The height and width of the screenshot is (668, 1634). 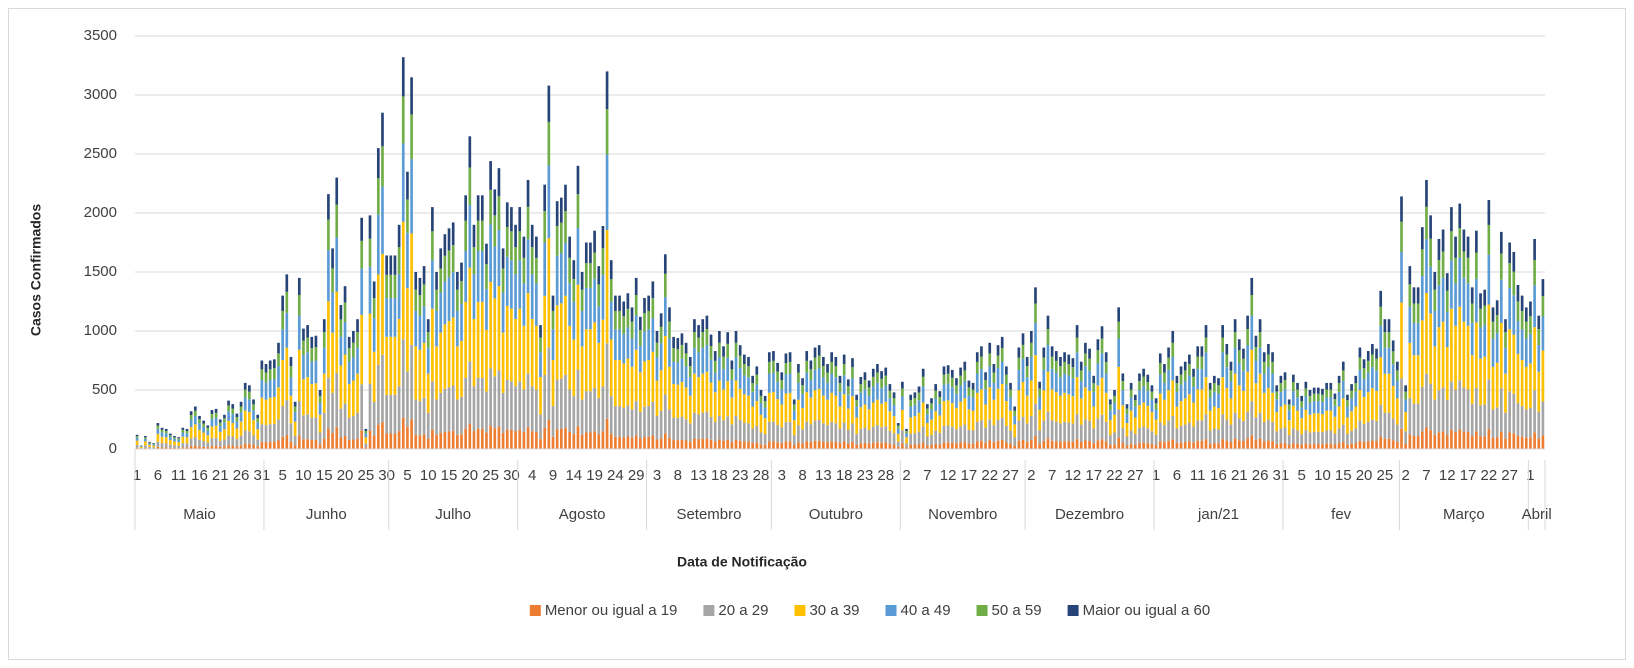 What do you see at coordinates (834, 610) in the screenshot?
I see `legend-label: 30 a 39` at bounding box center [834, 610].